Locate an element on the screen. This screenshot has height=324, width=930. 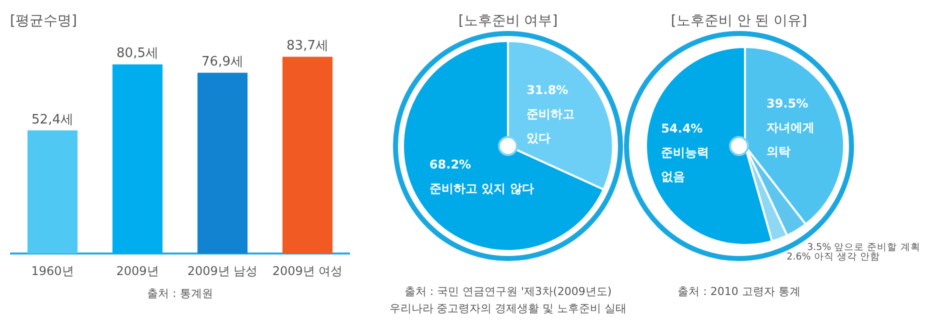
slice-label: 준비하고 있다 is located at coordinates (550, 125).